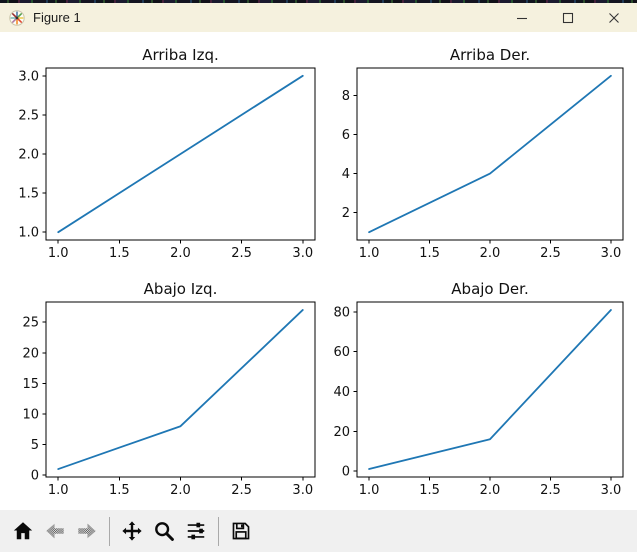  What do you see at coordinates (181, 289) in the screenshot?
I see `subplot-title: Abajo Izq.` at bounding box center [181, 289].